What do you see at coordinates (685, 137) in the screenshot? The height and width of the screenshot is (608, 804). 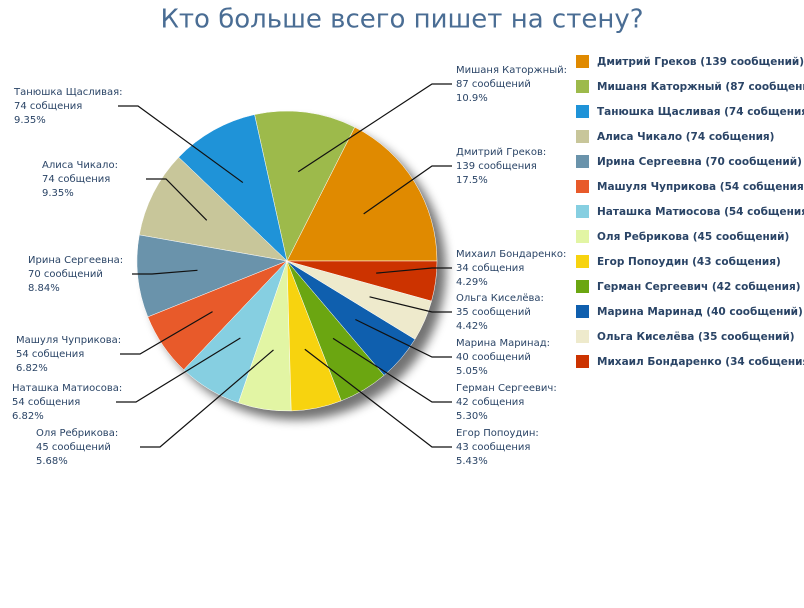 I see `legend-label: Алиса Чикало (74 собщения)` at bounding box center [685, 137].